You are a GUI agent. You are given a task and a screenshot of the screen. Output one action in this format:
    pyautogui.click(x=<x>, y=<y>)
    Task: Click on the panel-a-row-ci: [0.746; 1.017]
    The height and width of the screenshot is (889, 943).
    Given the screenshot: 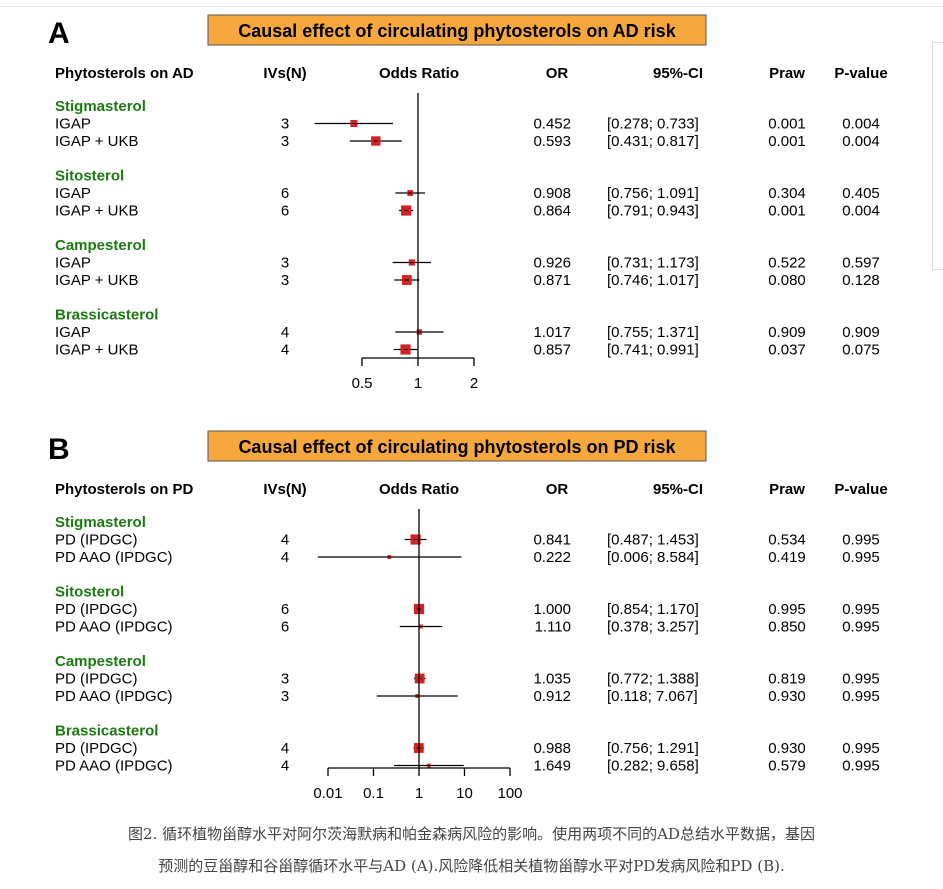 What is the action you would take?
    pyautogui.click(x=653, y=280)
    